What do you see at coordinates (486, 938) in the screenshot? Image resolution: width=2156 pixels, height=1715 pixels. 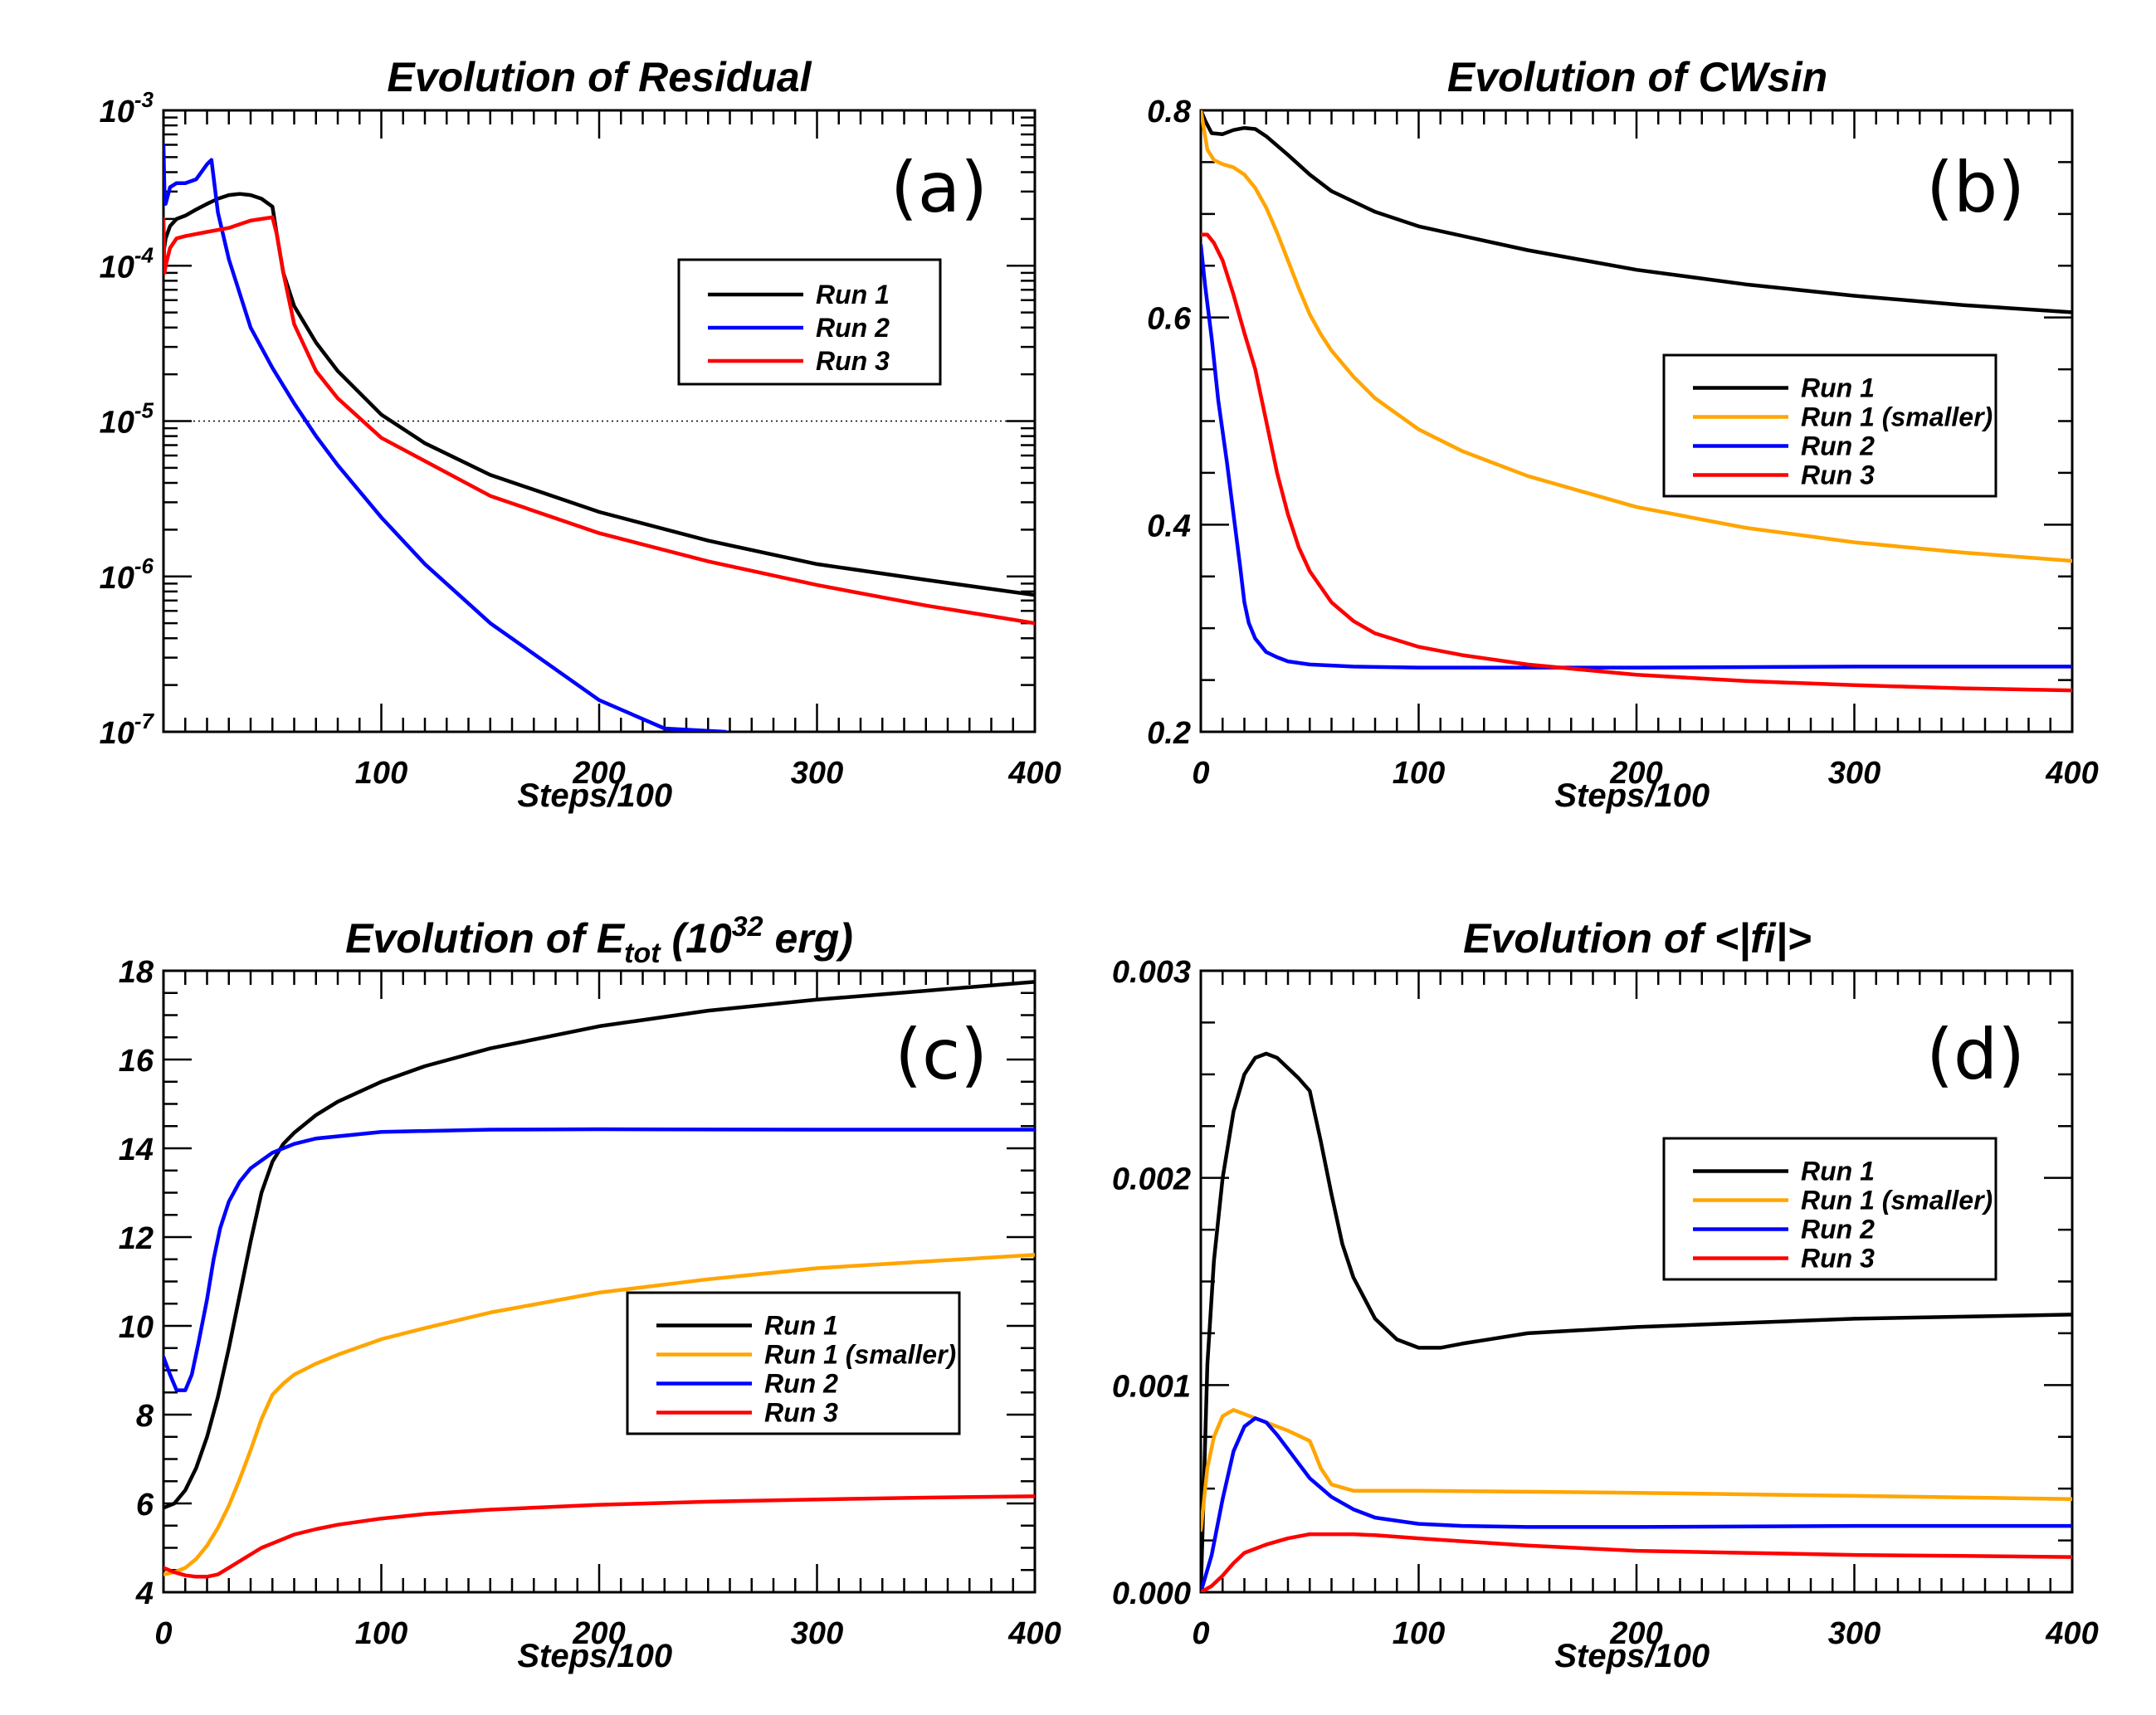 I see `panel-c-title-main: Evolution of E` at bounding box center [486, 938].